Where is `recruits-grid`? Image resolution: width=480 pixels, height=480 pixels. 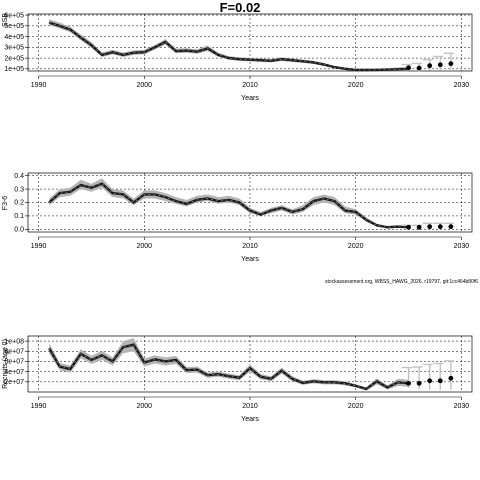
recruits-grid is located at coordinates (250, 364).